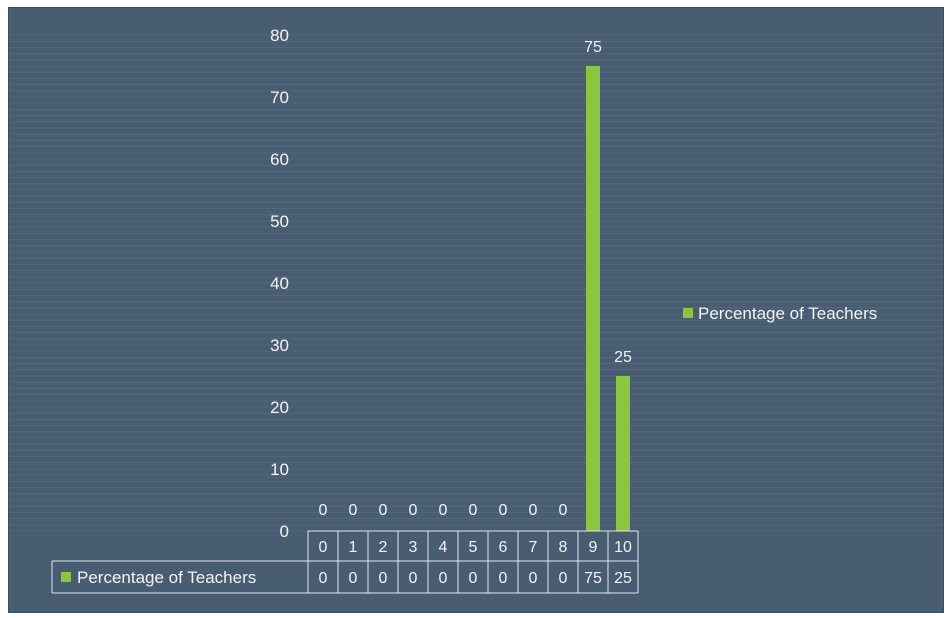 This screenshot has height=618, width=949. What do you see at coordinates (66, 577) in the screenshot?
I see `data-table-legend-key` at bounding box center [66, 577].